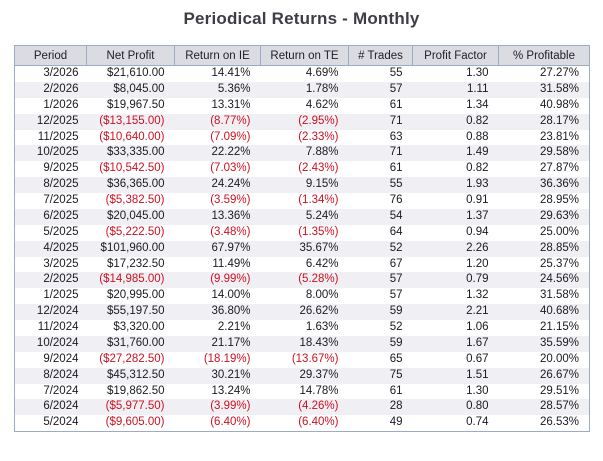 Image resolution: width=603 pixels, height=461 pixels. What do you see at coordinates (477, 247) in the screenshot?
I see `cell-profit-factor: 2.26` at bounding box center [477, 247].